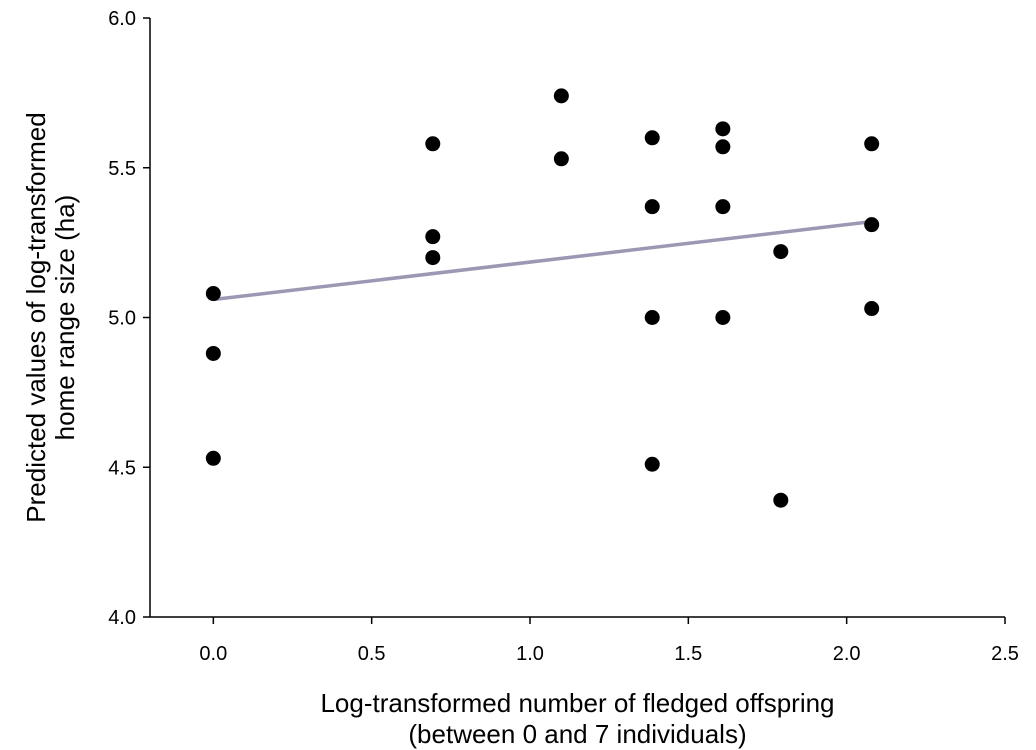  I want to click on x-tick-label: 0.0, so click(213, 654).